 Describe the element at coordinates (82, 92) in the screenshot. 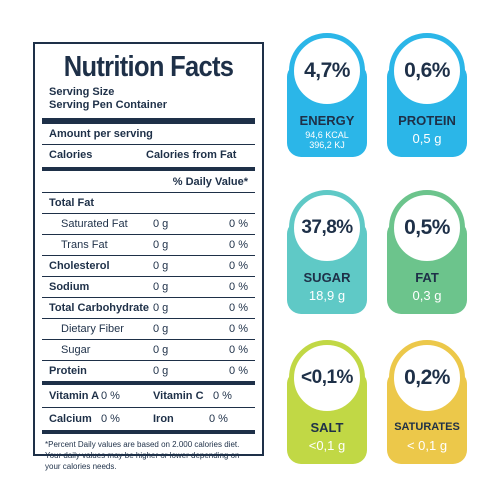

I see `serving-size: Serving Size` at that location.